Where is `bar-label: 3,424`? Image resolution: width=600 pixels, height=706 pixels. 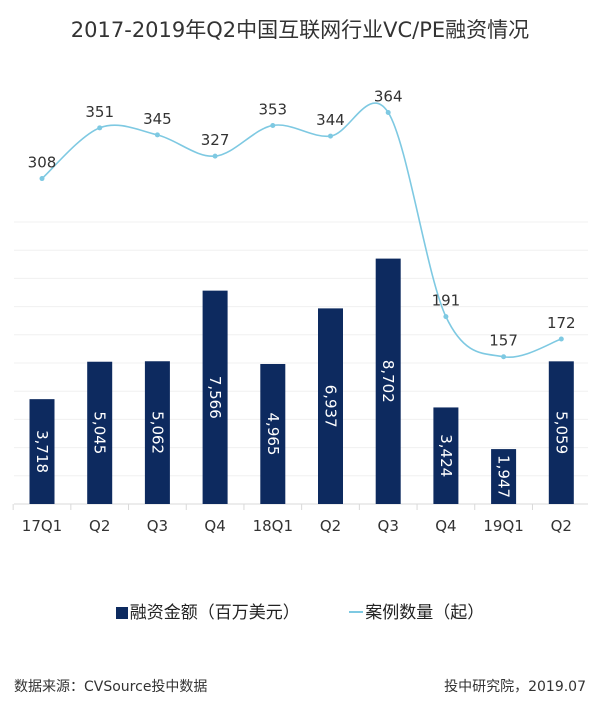
bar-label: 3,424 is located at coordinates (446, 455).